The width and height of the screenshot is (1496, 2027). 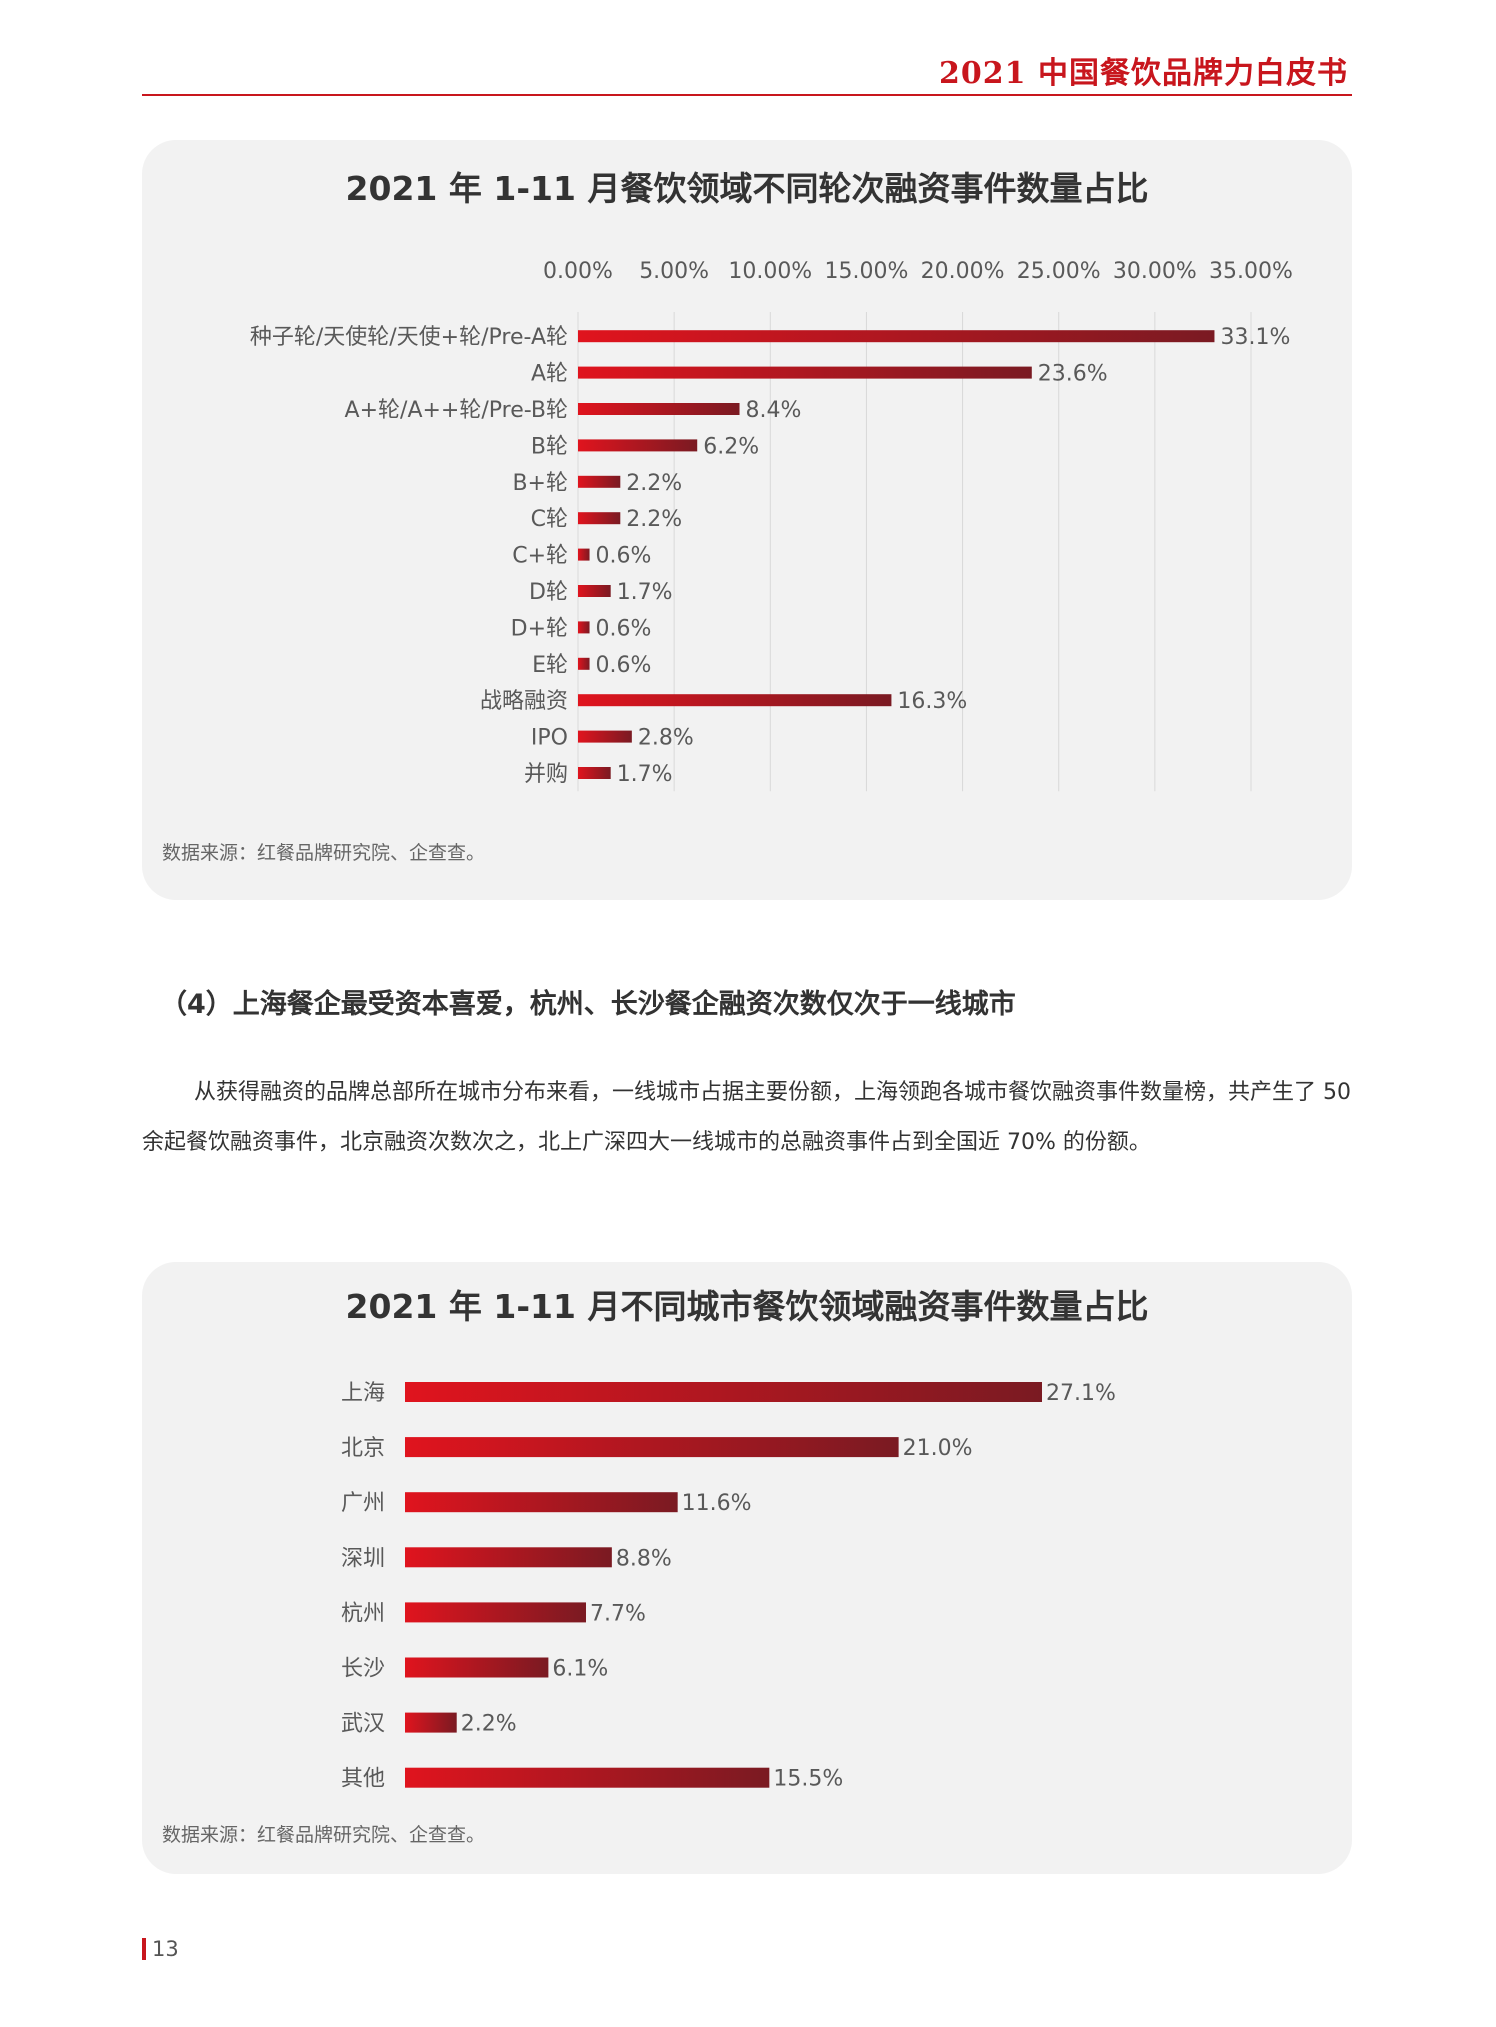 I want to click on category-label: 上海, so click(x=363, y=1393).